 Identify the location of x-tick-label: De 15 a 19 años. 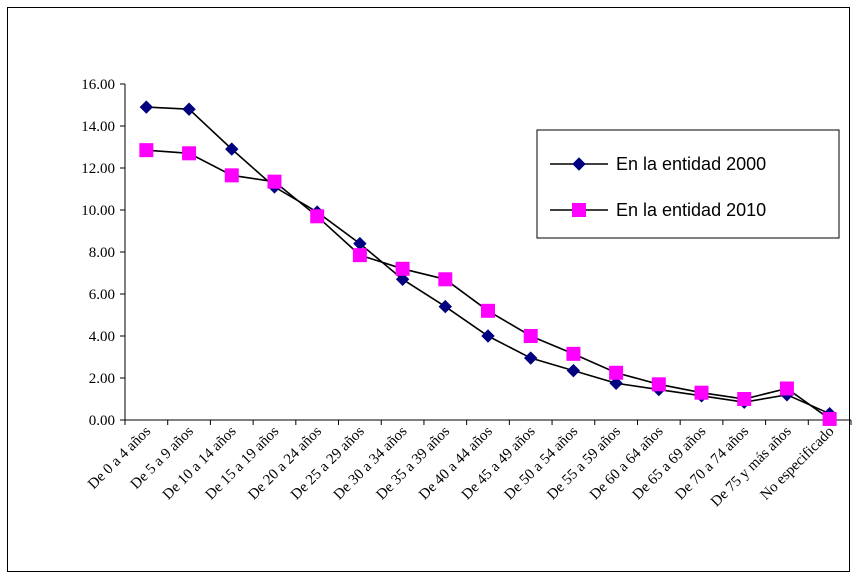
(243, 463).